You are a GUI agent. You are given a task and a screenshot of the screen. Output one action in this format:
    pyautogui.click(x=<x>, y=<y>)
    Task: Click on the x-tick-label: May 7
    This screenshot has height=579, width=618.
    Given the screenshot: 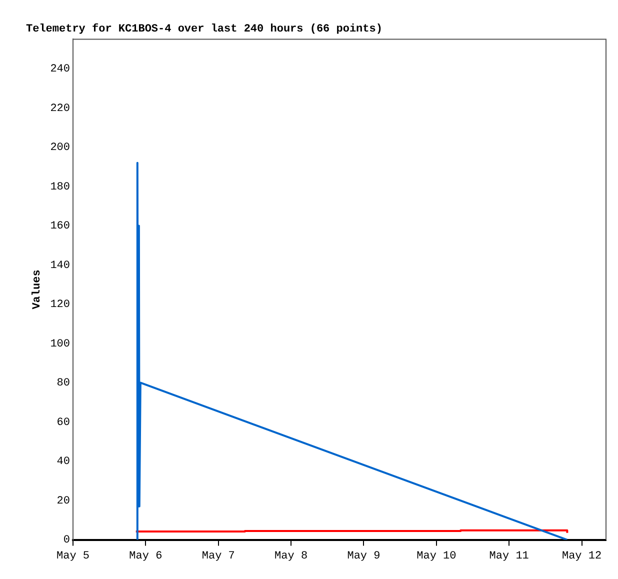 What is the action you would take?
    pyautogui.click(x=218, y=556)
    